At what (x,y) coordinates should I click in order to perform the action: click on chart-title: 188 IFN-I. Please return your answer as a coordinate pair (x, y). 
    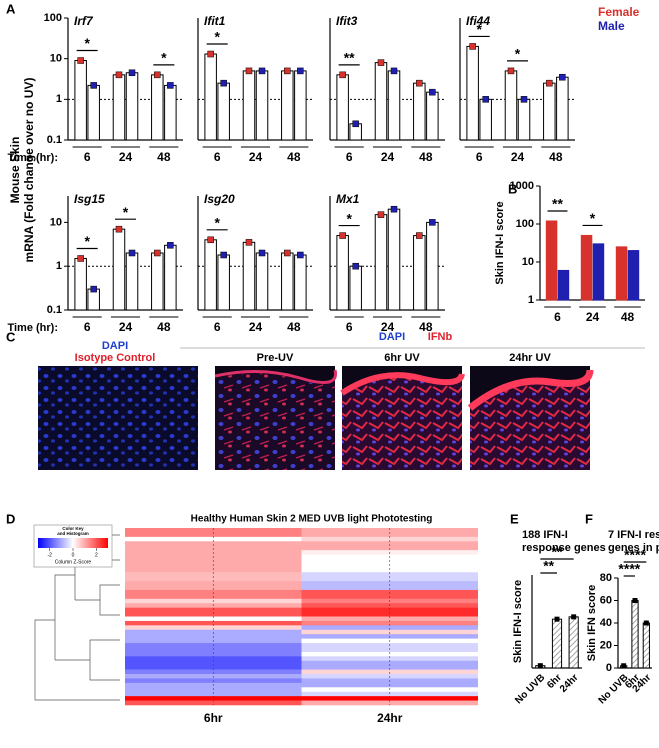
    Looking at the image, I should click on (545, 535).